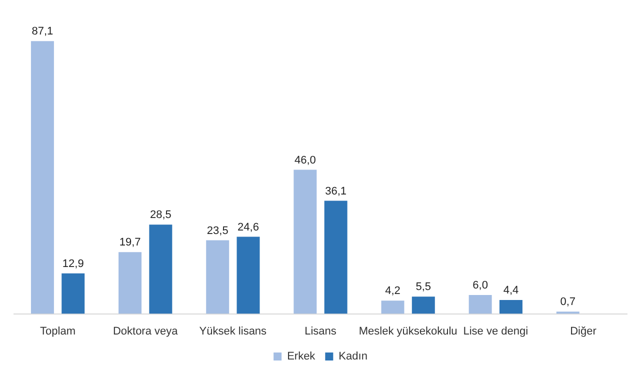 The image size is (641, 380). Describe the element at coordinates (480, 286) in the screenshot. I see `data-label: 6,0` at that location.